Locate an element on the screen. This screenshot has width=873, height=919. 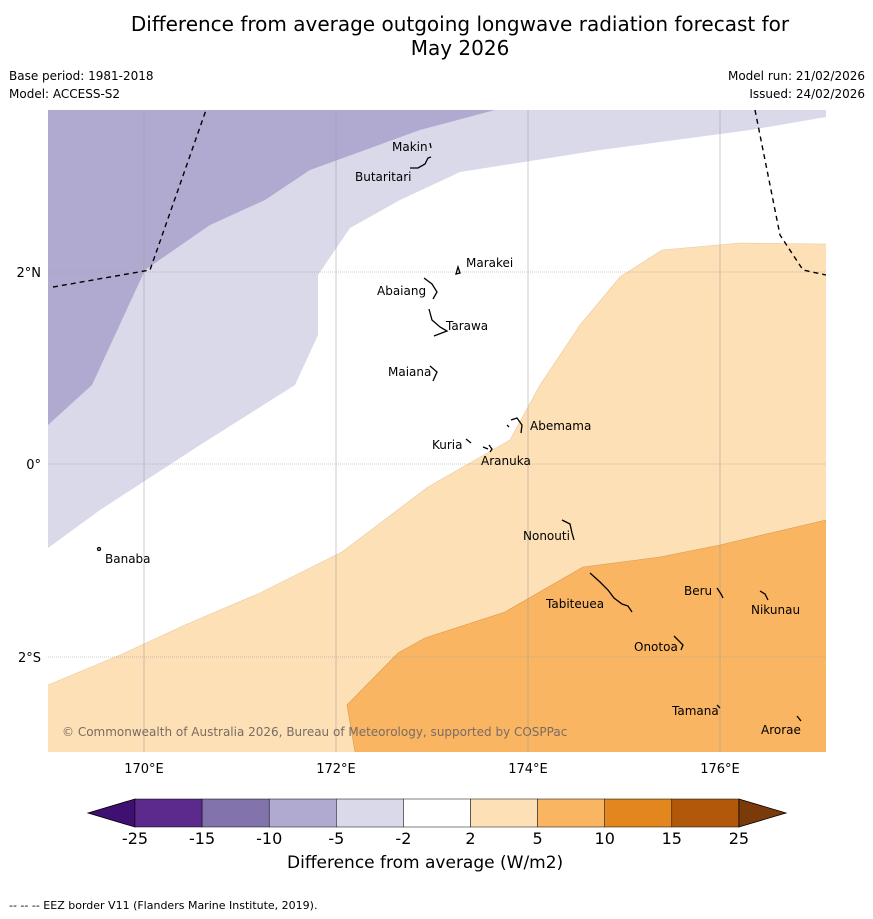
colorbar-tick-label: 25 is located at coordinates (739, 838).